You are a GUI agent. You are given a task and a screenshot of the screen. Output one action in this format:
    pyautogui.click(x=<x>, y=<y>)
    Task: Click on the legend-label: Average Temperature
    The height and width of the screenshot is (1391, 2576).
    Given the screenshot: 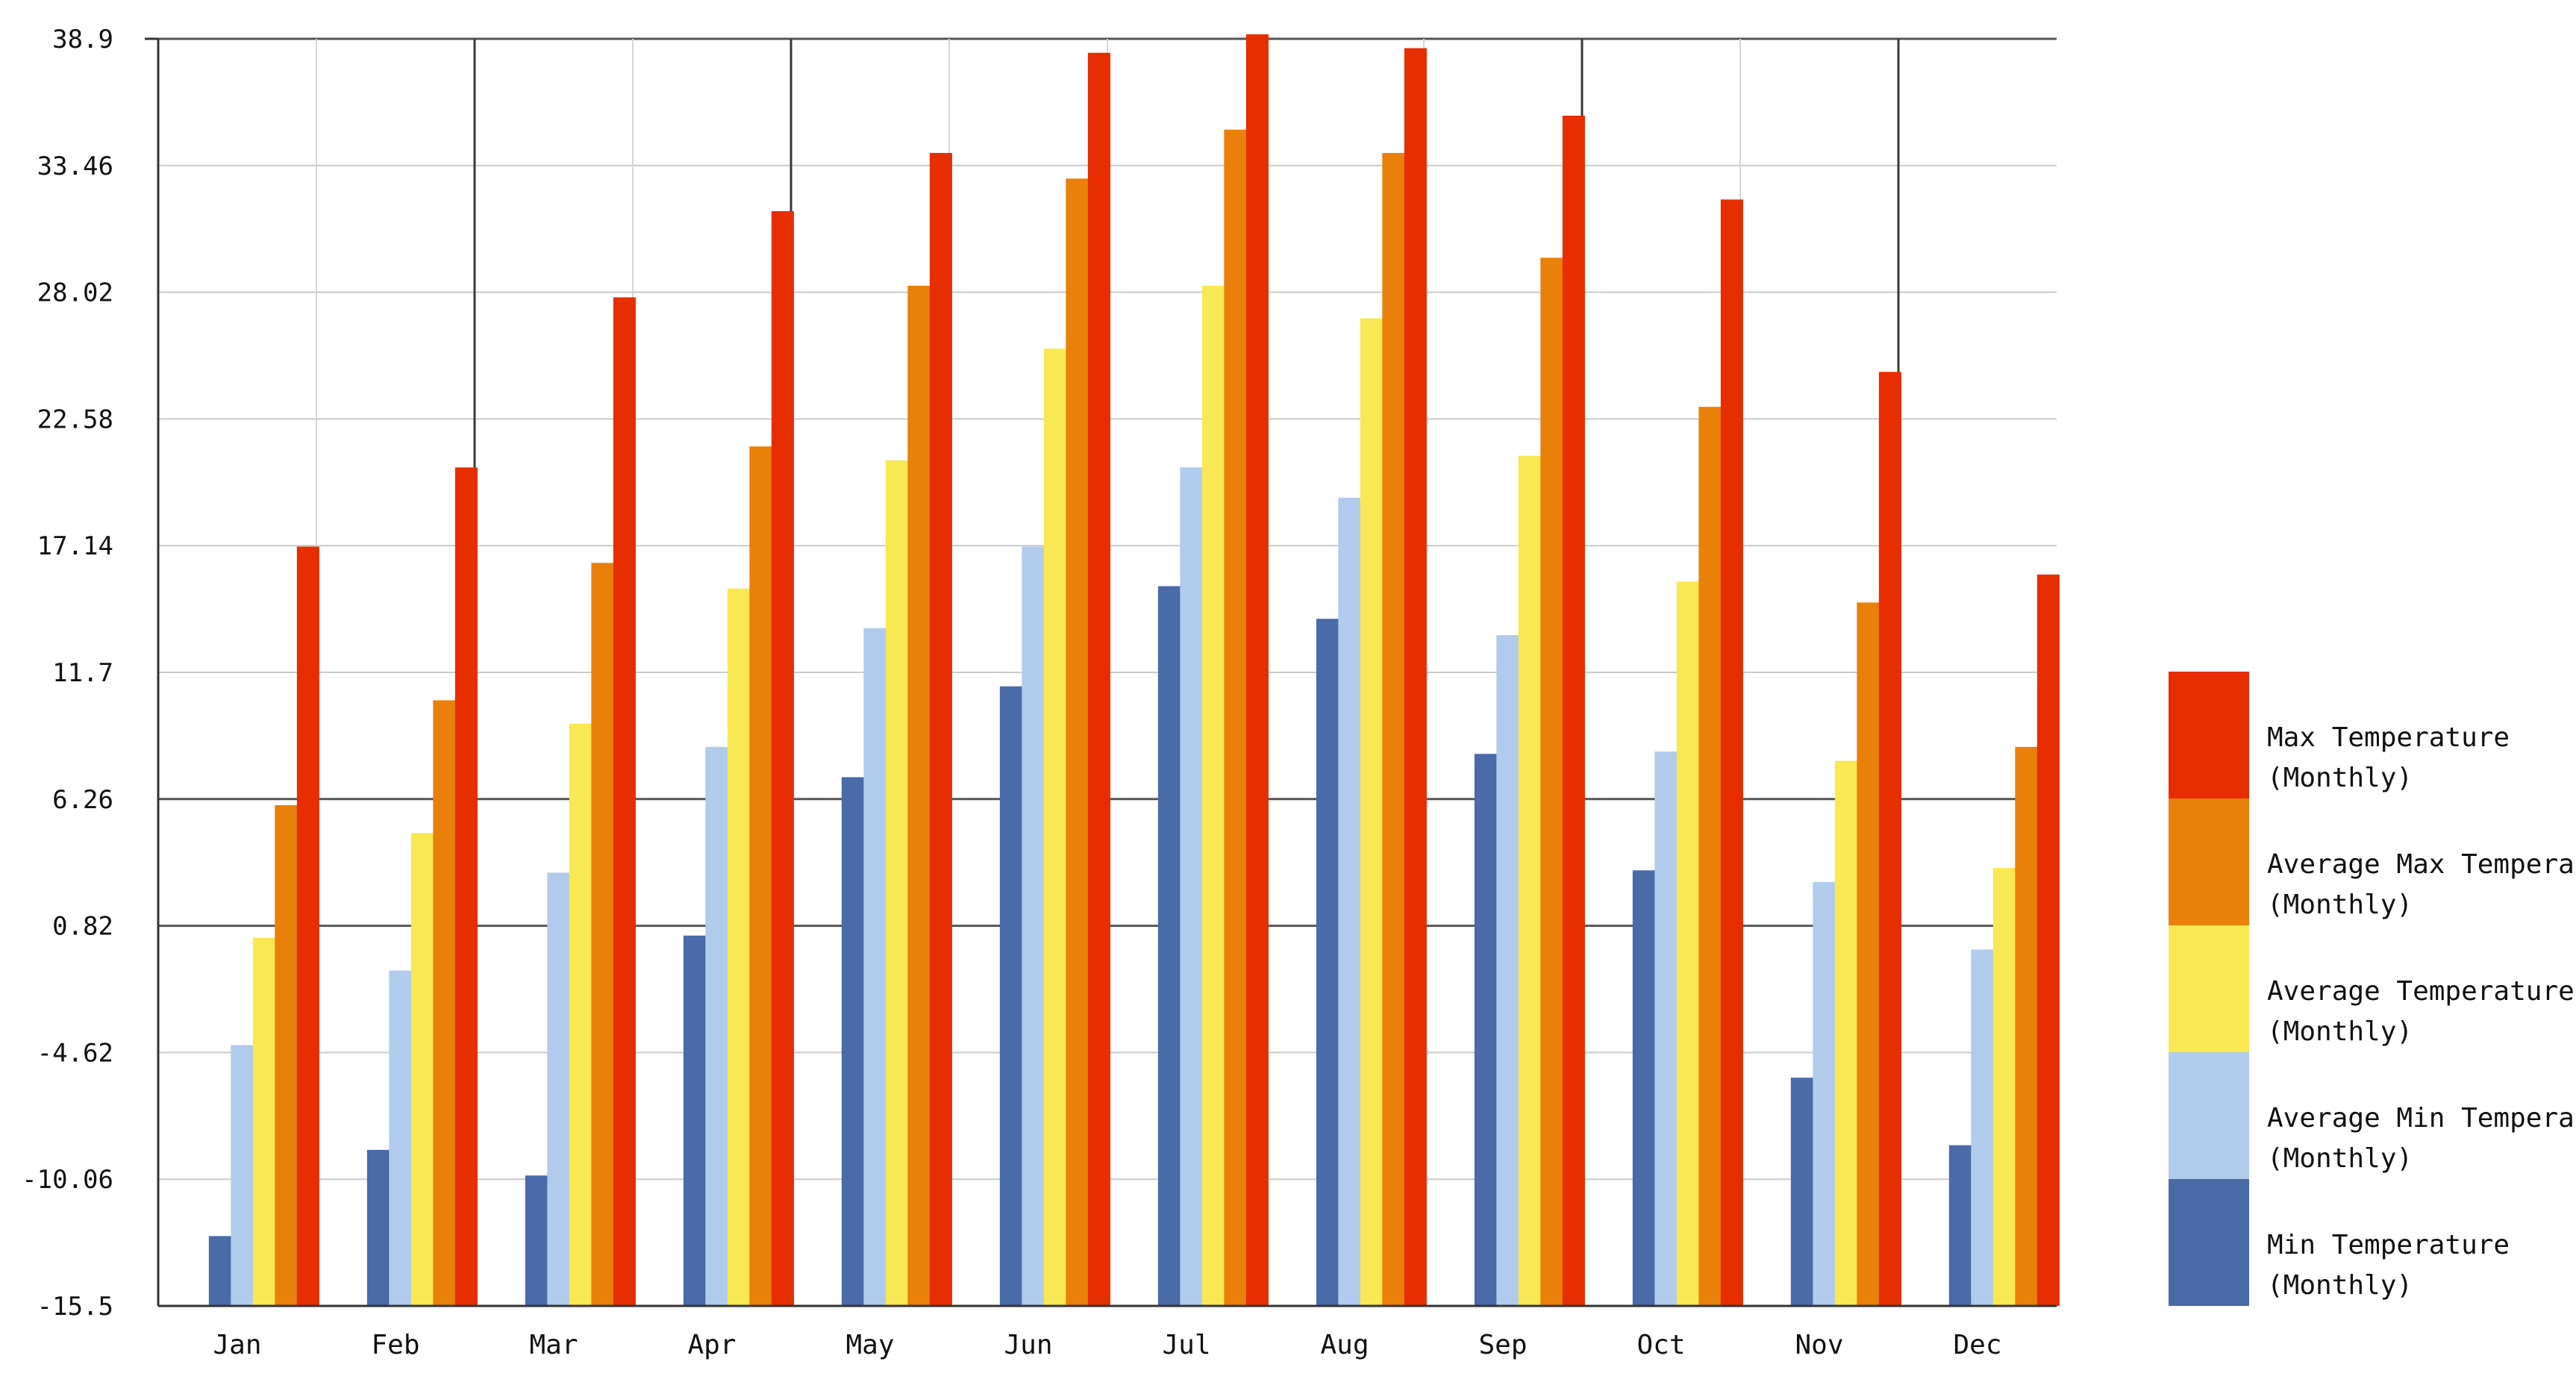 What is the action you would take?
    pyautogui.click(x=2421, y=991)
    